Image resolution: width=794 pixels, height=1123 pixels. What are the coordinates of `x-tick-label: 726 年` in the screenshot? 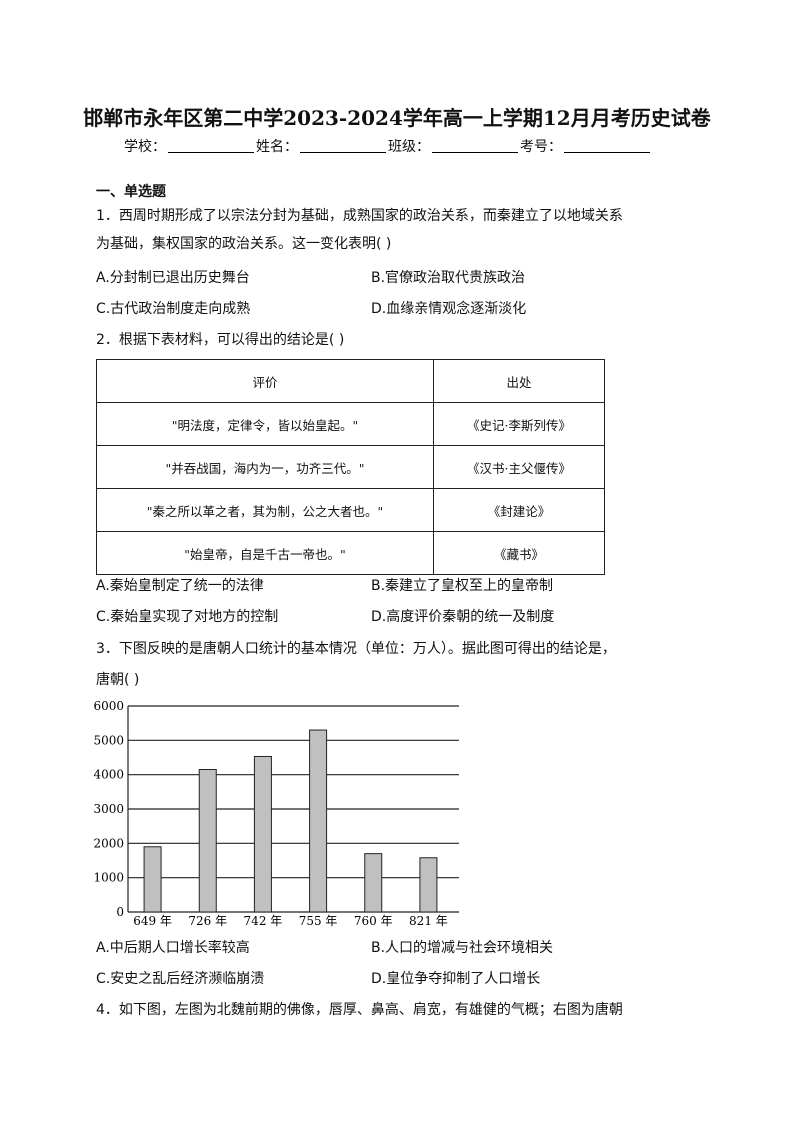 It's located at (207, 921).